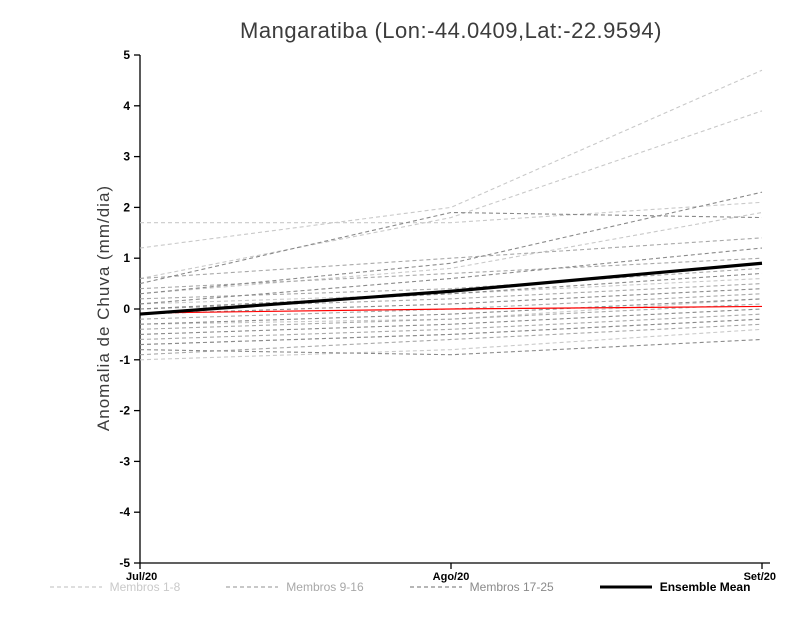 The height and width of the screenshot is (618, 800). Describe the element at coordinates (126, 55) in the screenshot. I see `y-tick-label: 5` at that location.